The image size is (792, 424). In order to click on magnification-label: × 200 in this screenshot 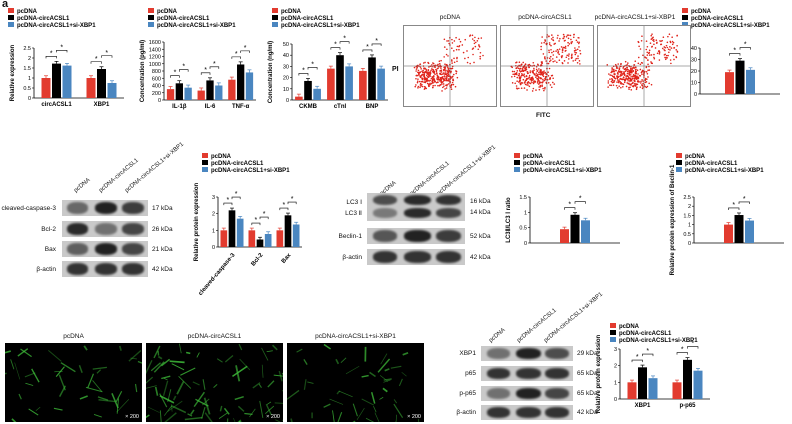, I will do `click(273, 417)`.